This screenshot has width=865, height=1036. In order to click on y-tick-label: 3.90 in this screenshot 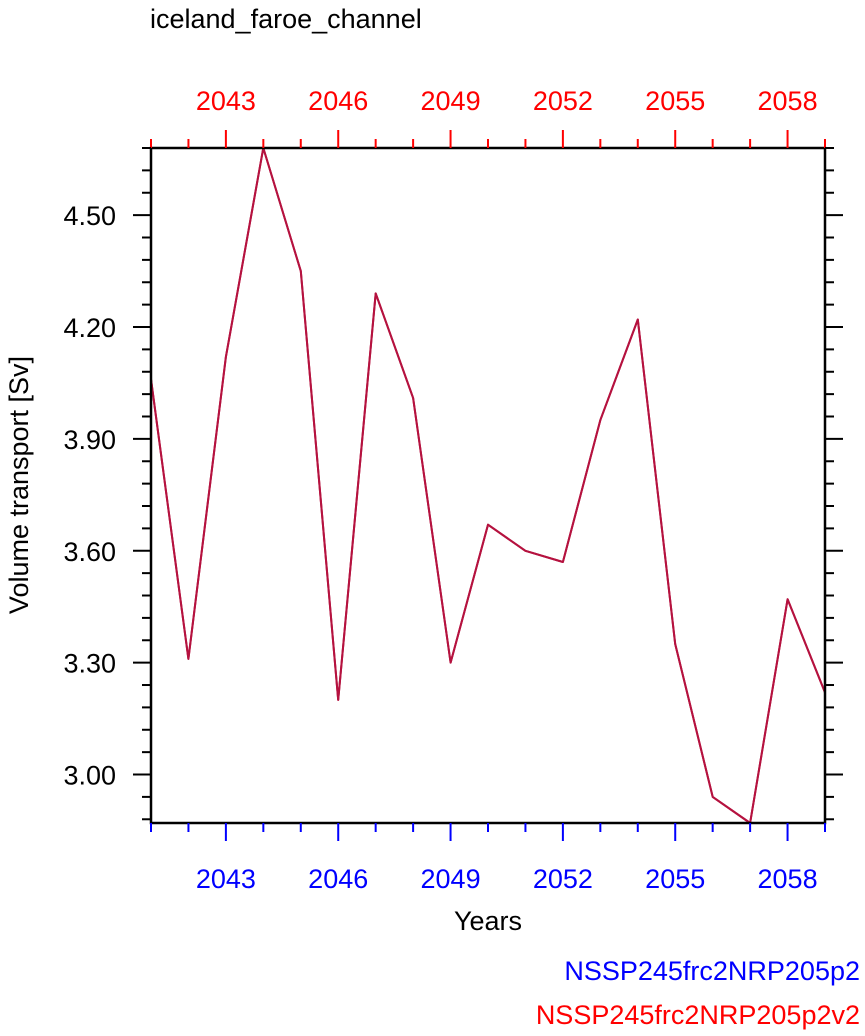, I will do `click(89, 440)`.